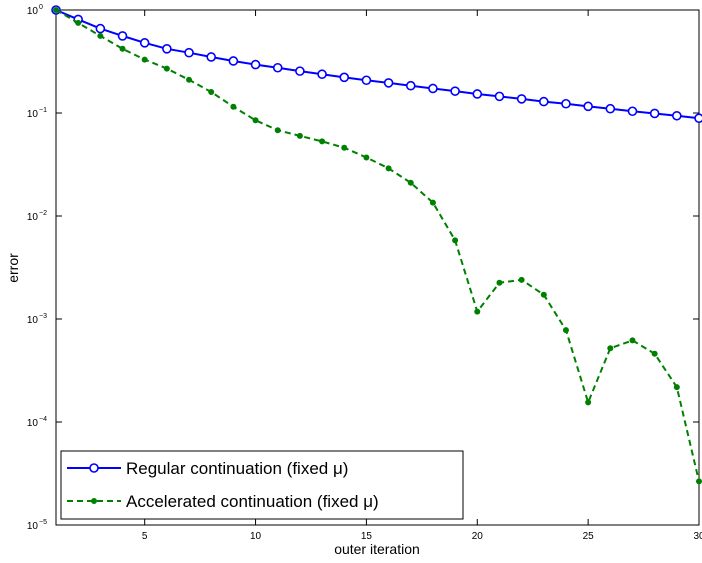 This screenshot has height=563, width=702. What do you see at coordinates (94, 468) in the screenshot?
I see `legend-marker-regular` at bounding box center [94, 468].